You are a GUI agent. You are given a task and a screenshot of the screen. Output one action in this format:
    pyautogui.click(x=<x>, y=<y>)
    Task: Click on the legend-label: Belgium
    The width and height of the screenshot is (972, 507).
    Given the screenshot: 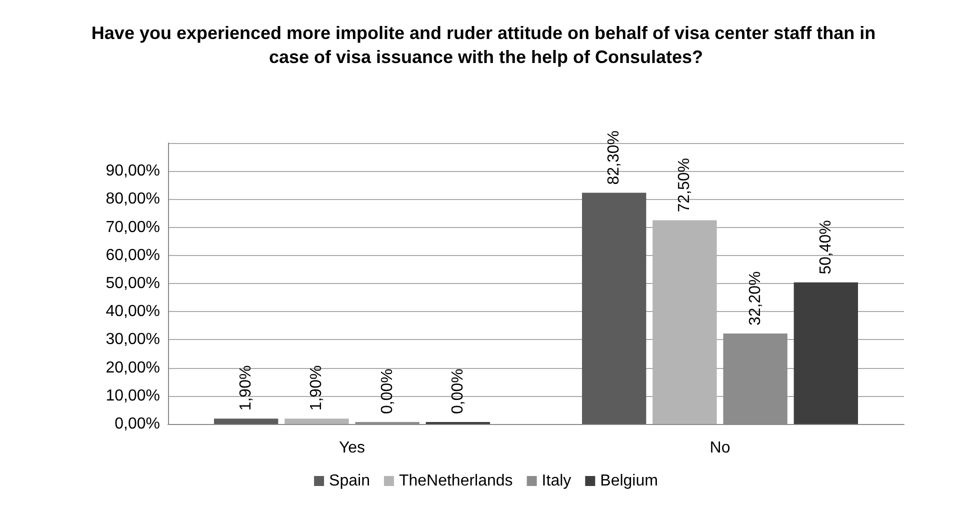 What is the action you would take?
    pyautogui.click(x=629, y=481)
    